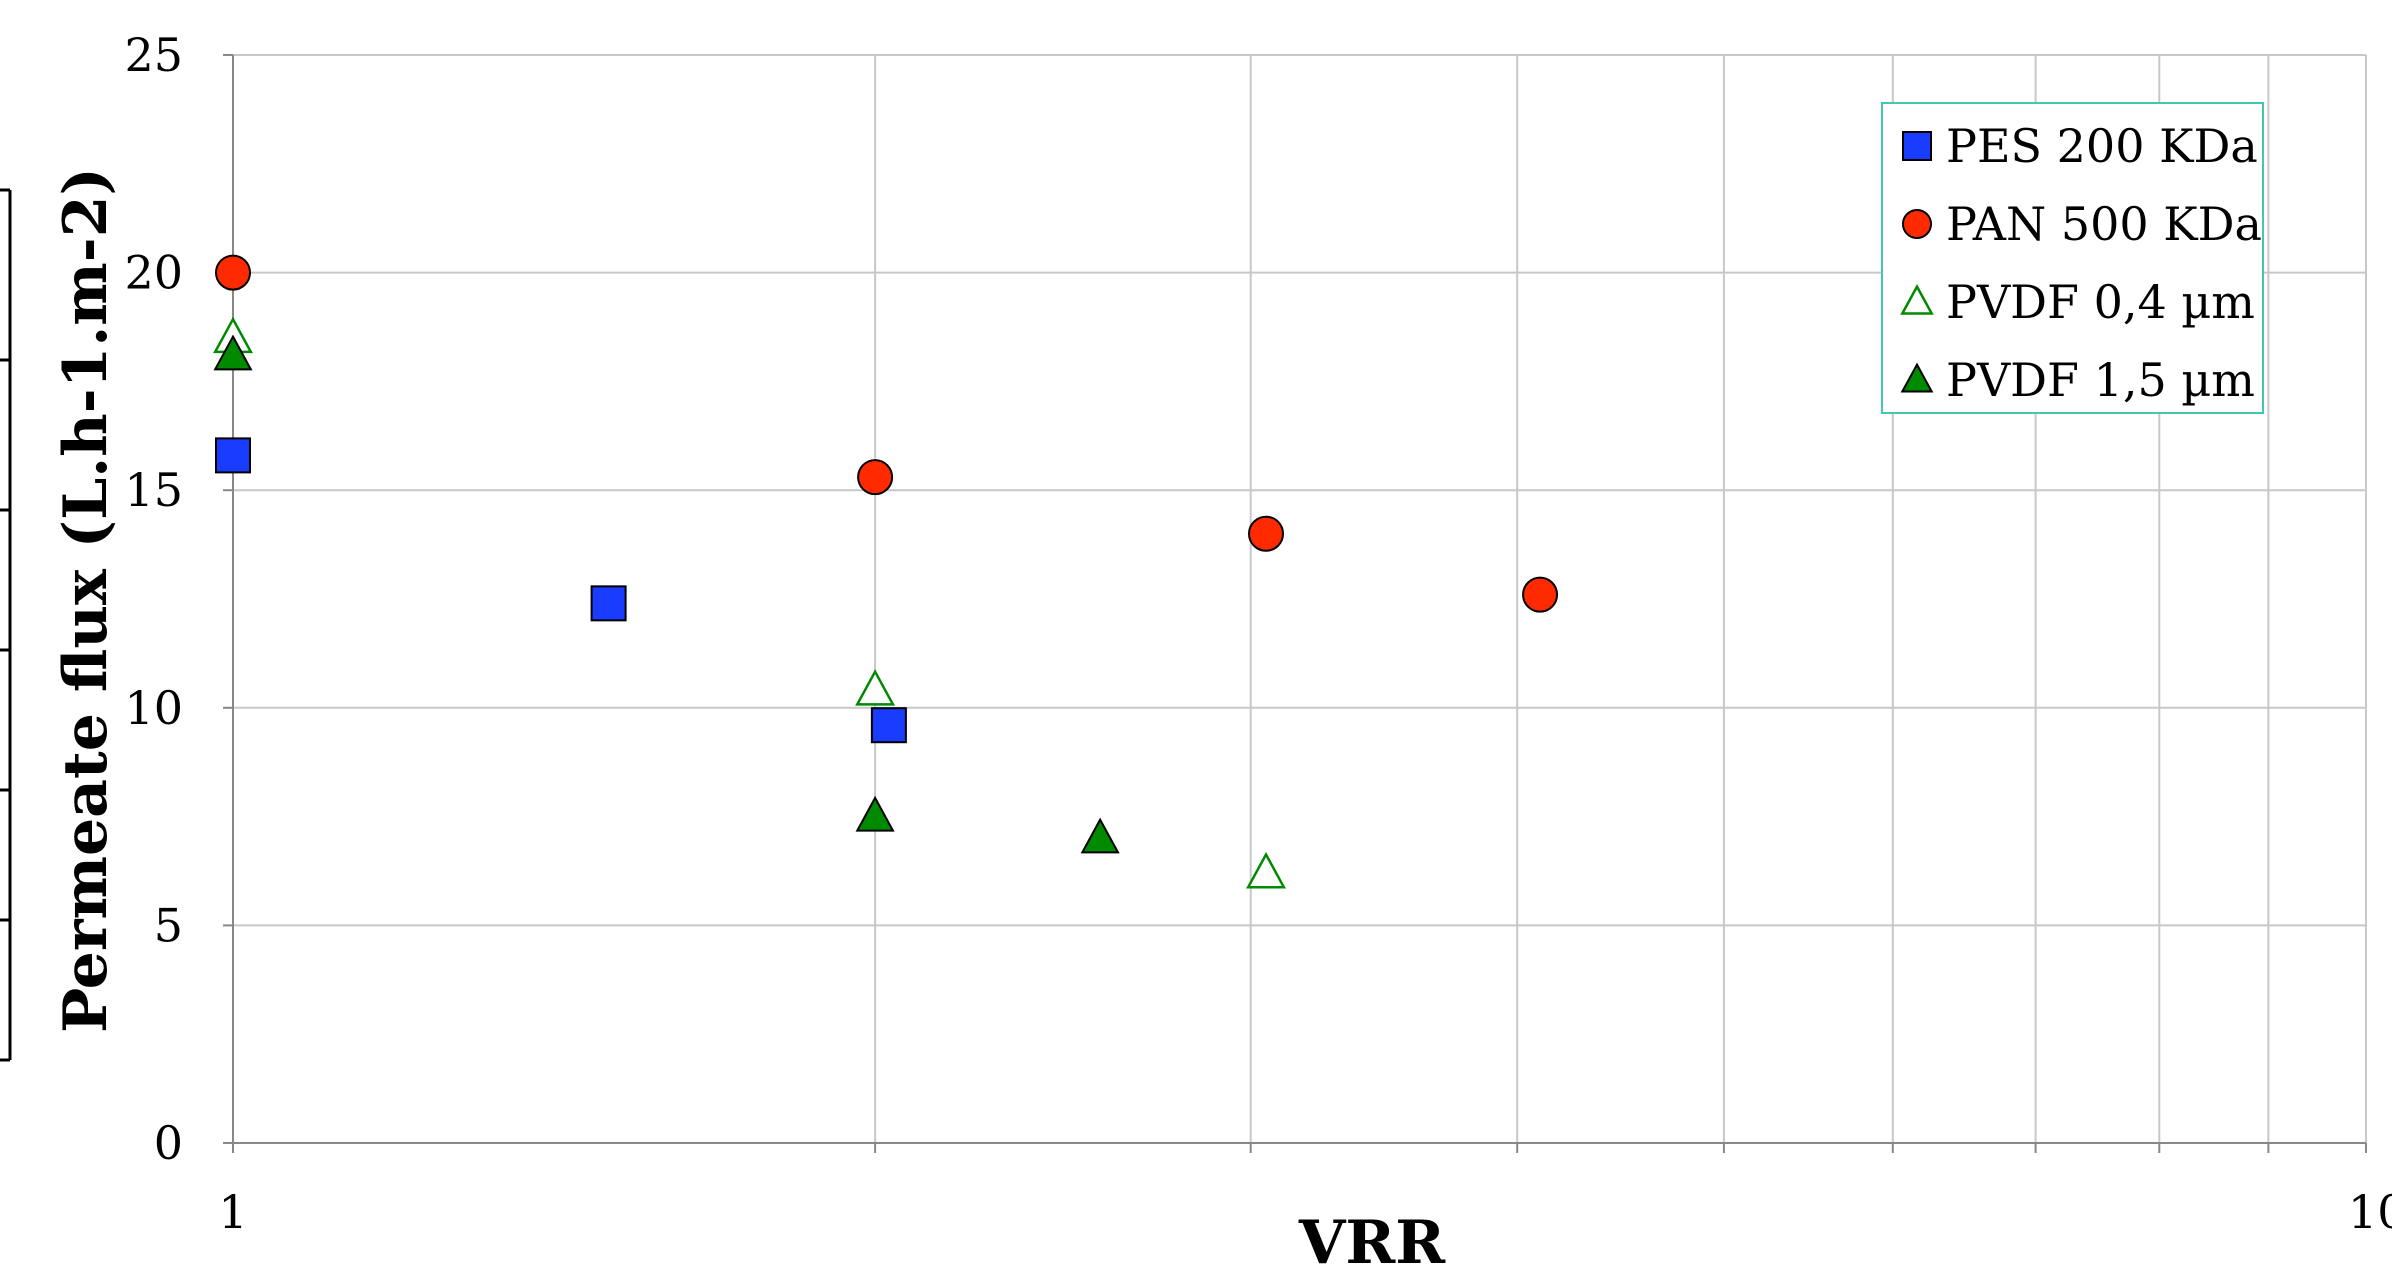  I want to click on x-tick-label: 1, so click(232, 1212).